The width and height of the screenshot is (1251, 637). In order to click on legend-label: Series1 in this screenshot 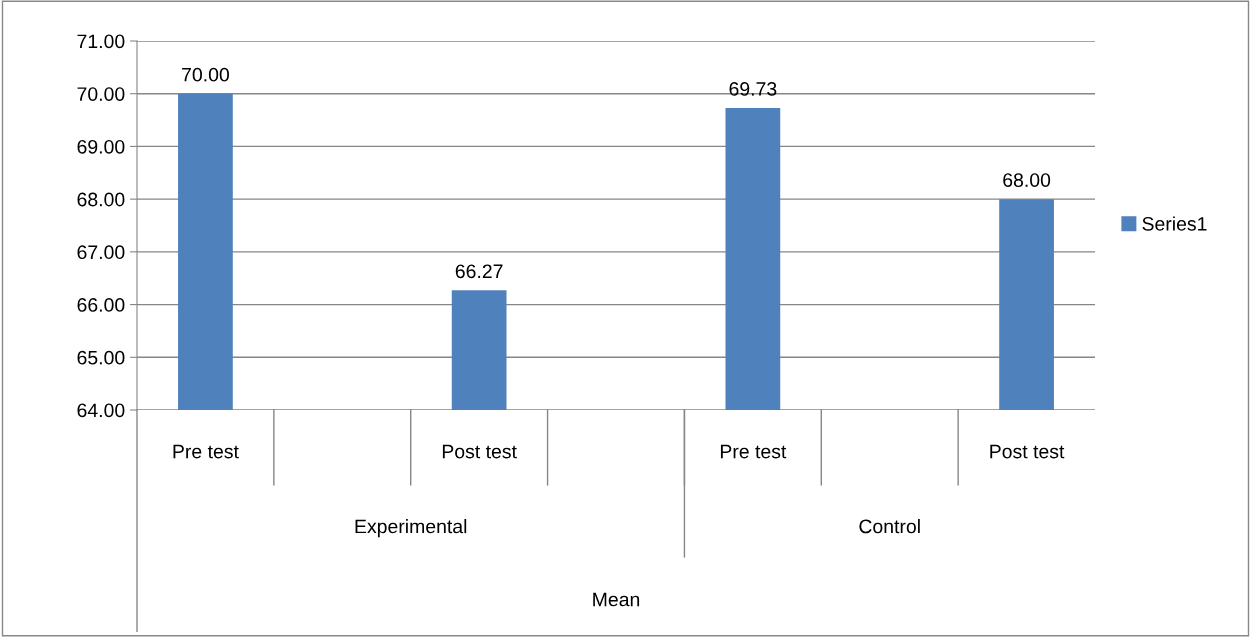, I will do `click(1174, 223)`.